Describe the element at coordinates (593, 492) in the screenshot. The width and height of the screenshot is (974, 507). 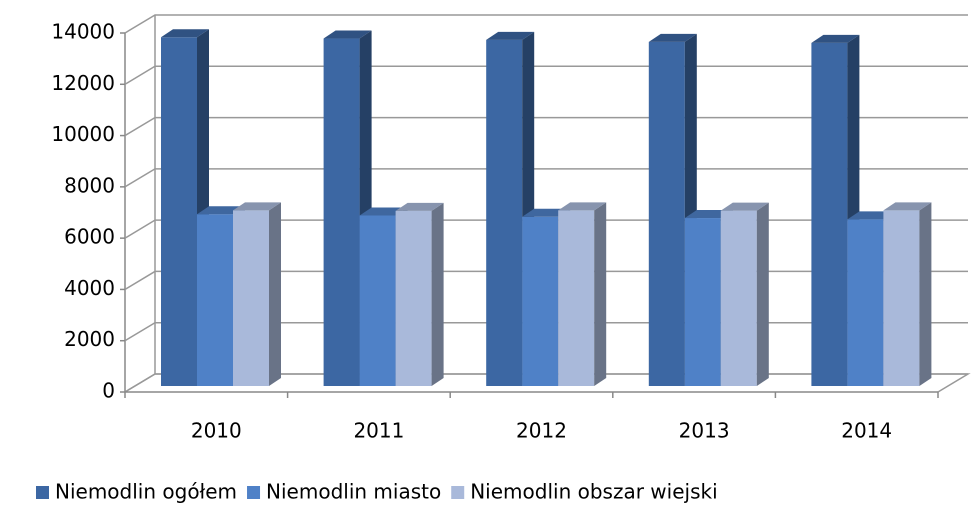
I see `legend-label: Niemodlin obszar wiejski` at that location.